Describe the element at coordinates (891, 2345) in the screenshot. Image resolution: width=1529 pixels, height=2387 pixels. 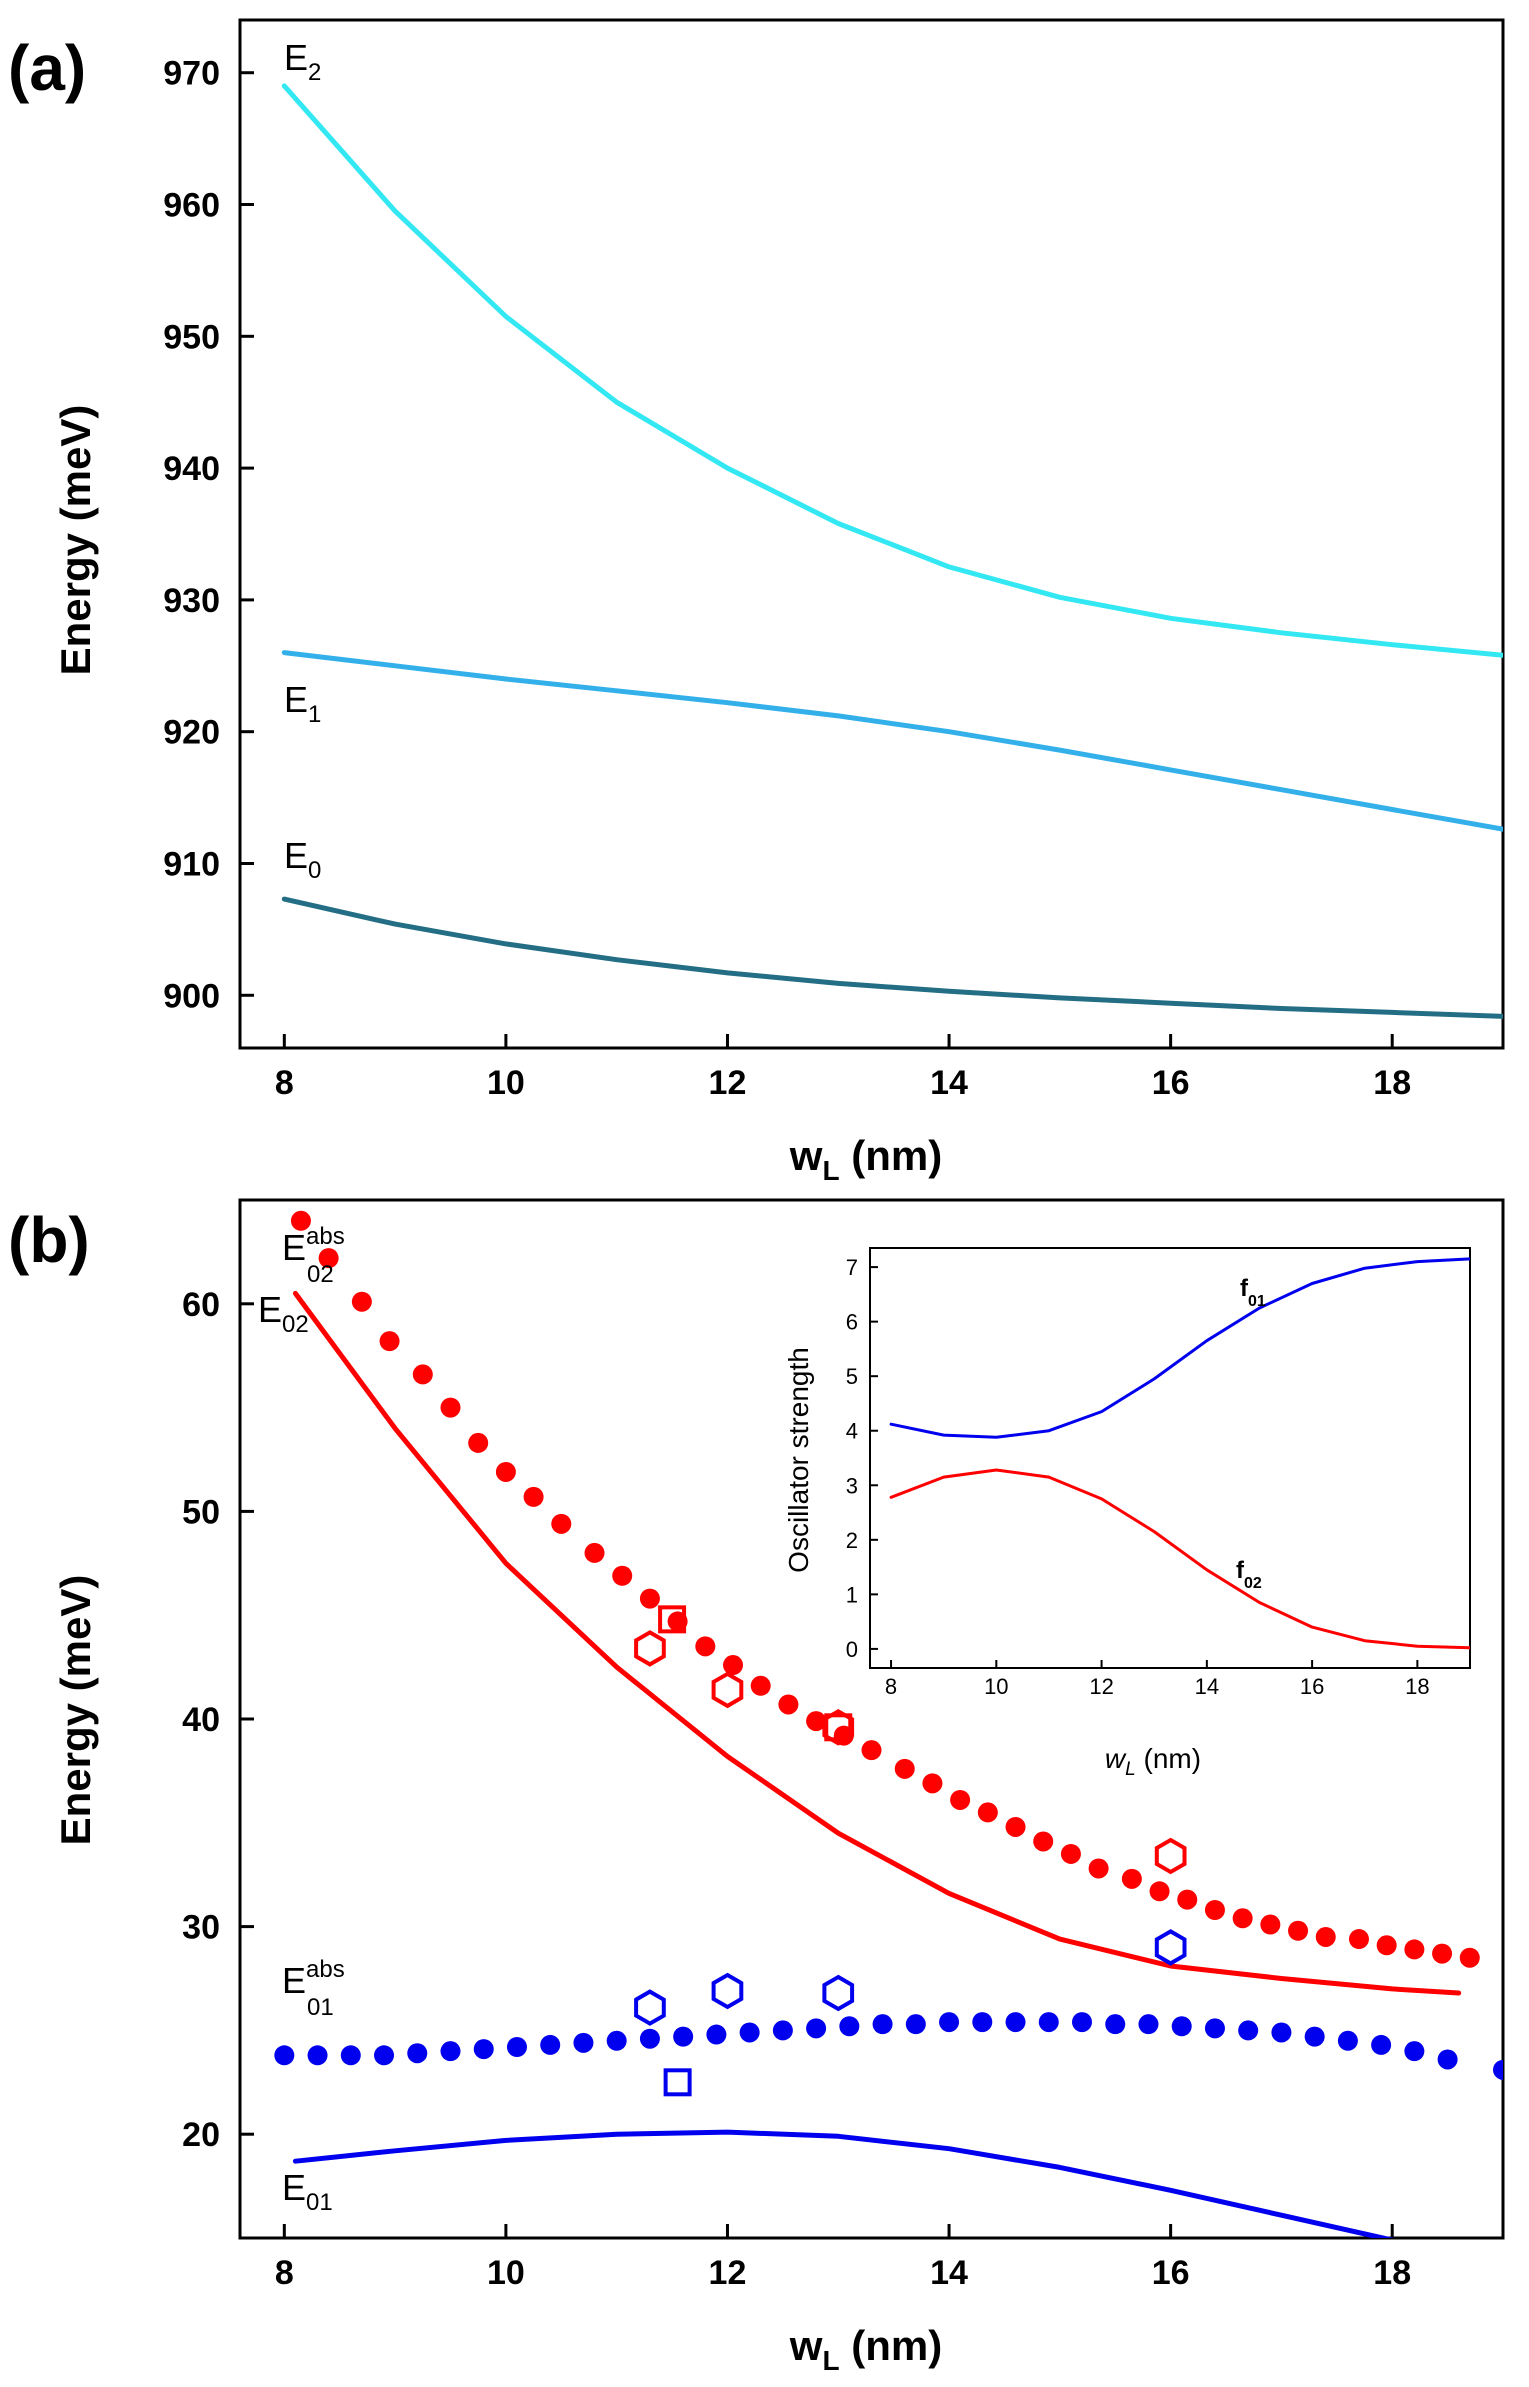
I see `panel-b-x-axis-title-unit: (nm)` at that location.